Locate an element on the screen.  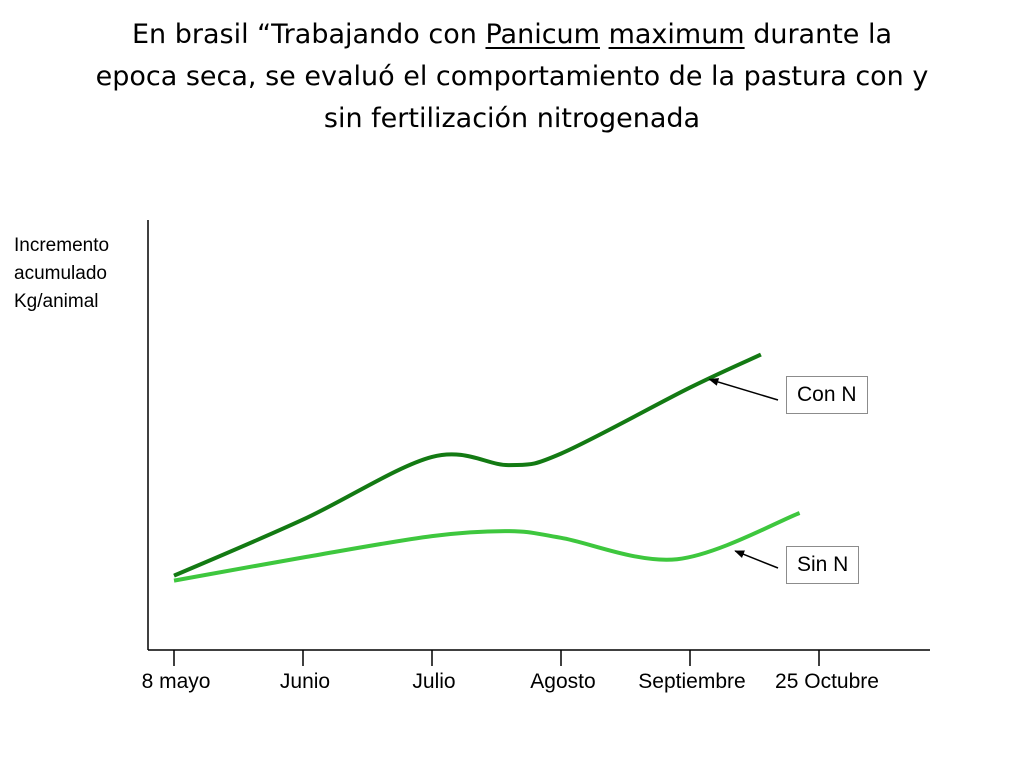
y-axis-label-line-1: Incremento is located at coordinates (62, 245).